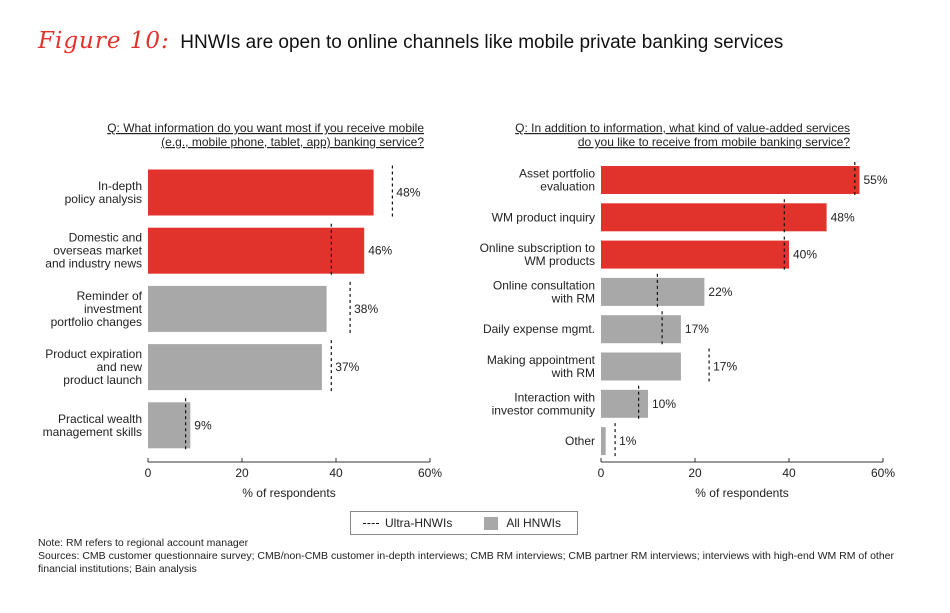 This screenshot has width=950, height=613. I want to click on figure-label: Figure 10:, so click(104, 41).